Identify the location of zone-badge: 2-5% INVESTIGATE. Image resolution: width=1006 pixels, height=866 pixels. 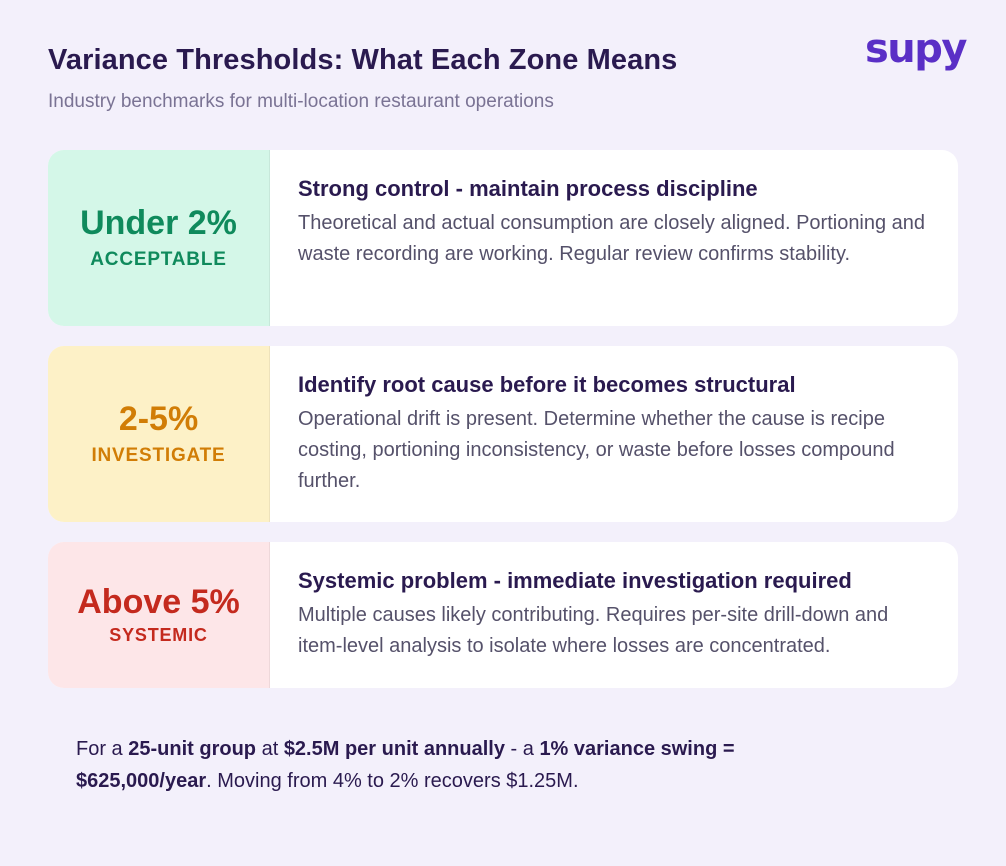
(159, 434).